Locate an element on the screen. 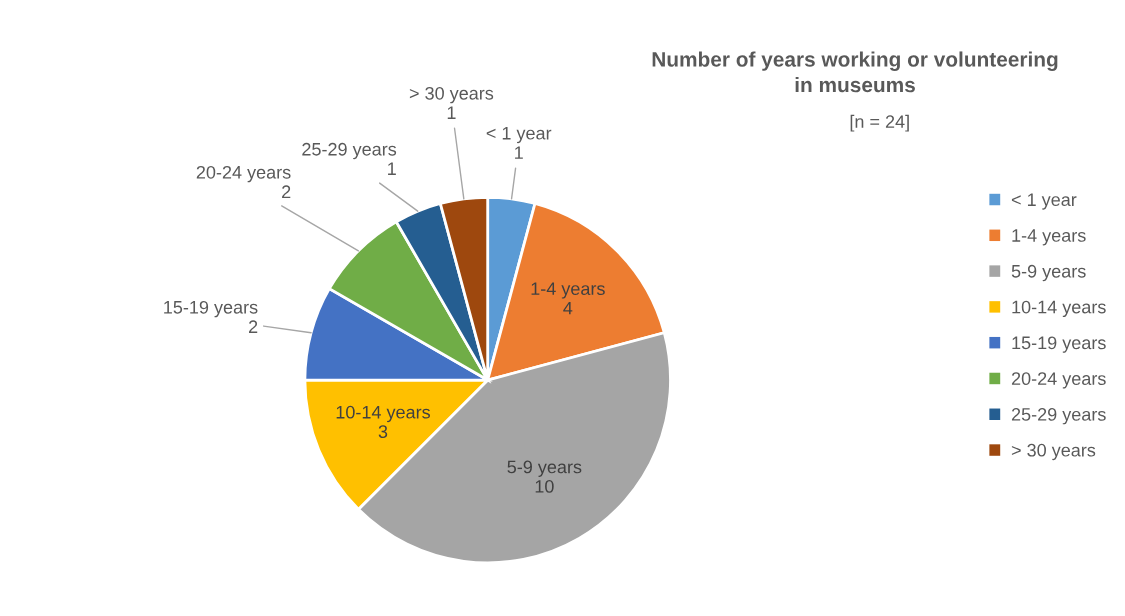 Image resolution: width=1125 pixels, height=616 pixels. legend-label: 20-24 years is located at coordinates (1058, 380).